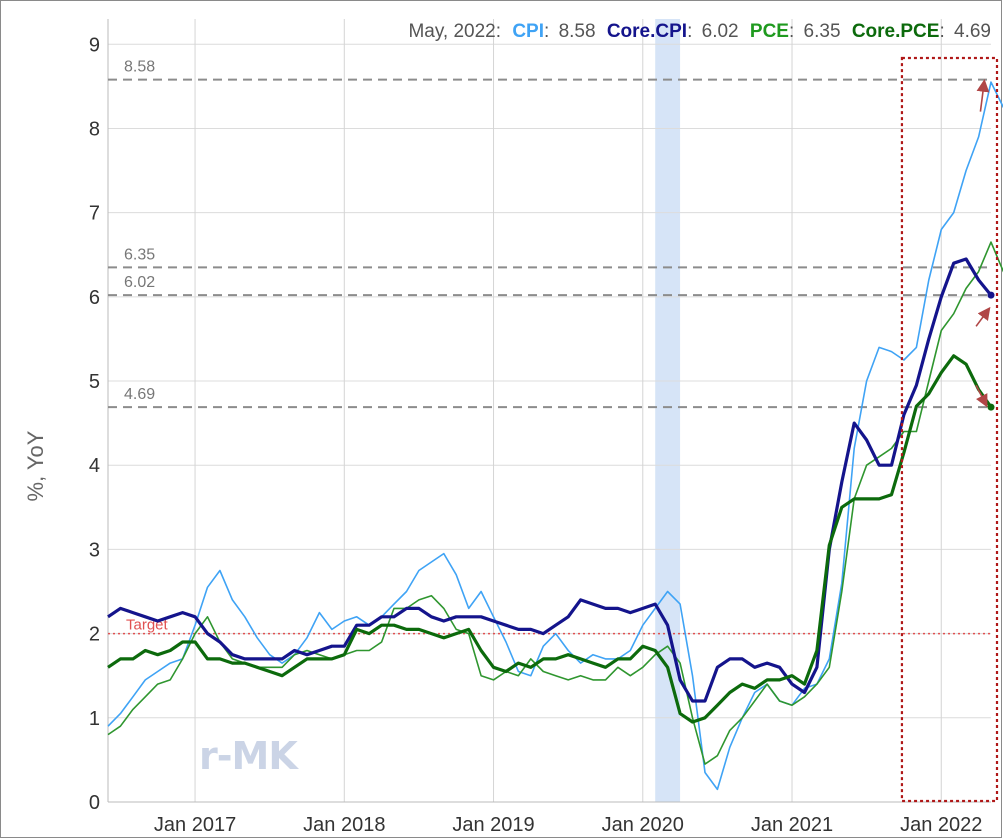 This screenshot has width=1004, height=840. I want to click on y-tick-label: 9, so click(94, 45).